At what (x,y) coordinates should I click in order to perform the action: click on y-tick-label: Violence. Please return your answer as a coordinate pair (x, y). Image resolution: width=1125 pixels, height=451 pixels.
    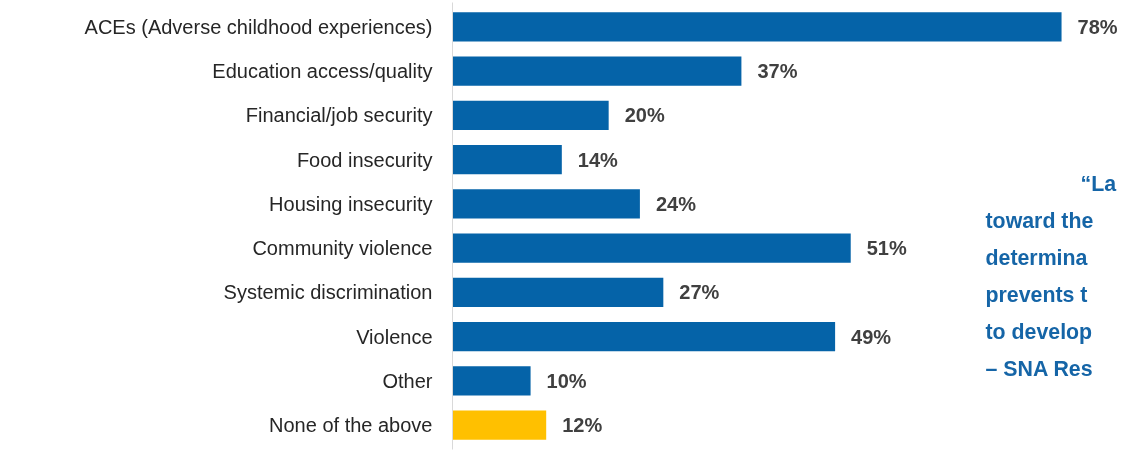
    Looking at the image, I should click on (394, 336).